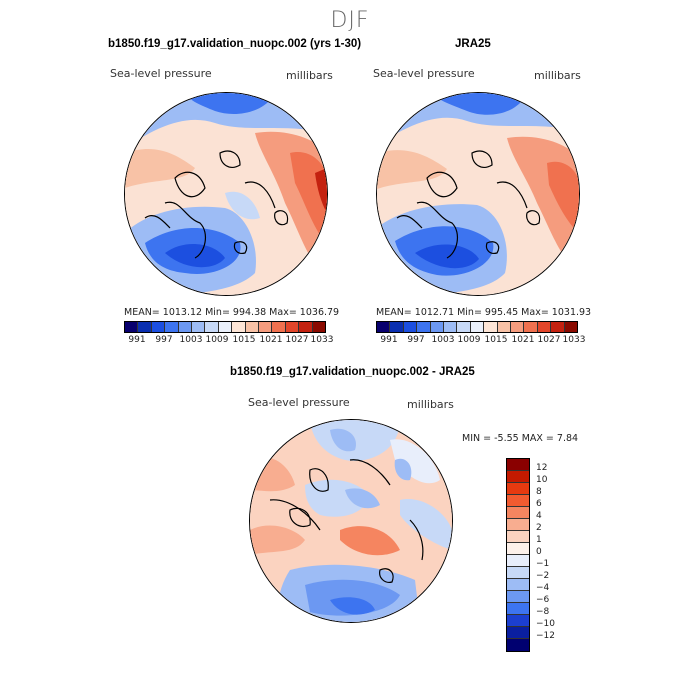 This screenshot has height=700, width=700. I want to click on model-stats: MEAN= 1013.12 Min= 994.38 Max= 1036.79, so click(232, 312).